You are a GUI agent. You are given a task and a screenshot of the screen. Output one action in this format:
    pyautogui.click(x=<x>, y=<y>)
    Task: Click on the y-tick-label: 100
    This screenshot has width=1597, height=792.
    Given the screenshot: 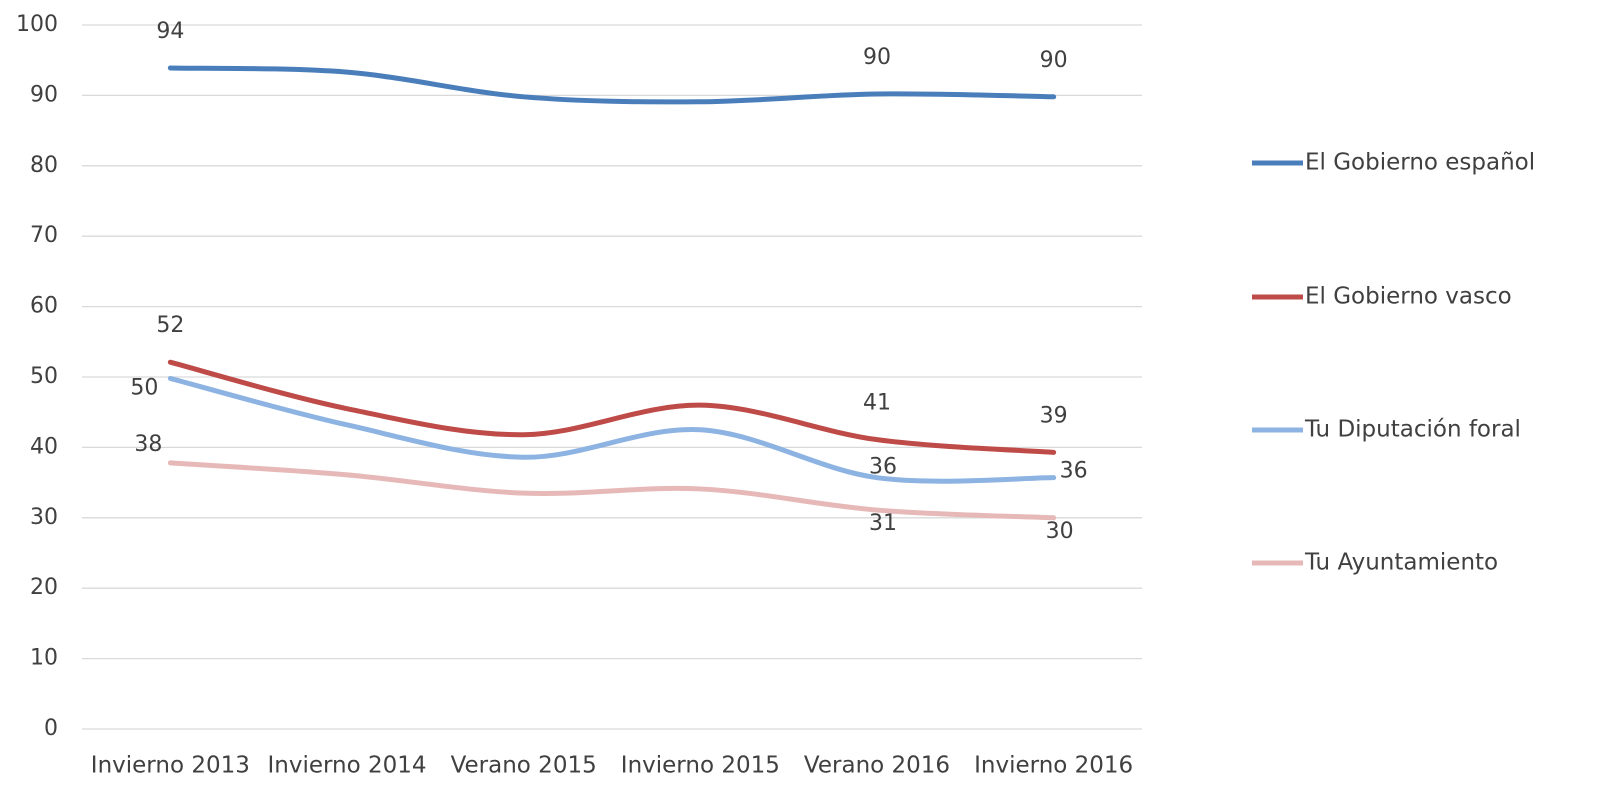 What is the action you would take?
    pyautogui.click(x=37, y=24)
    